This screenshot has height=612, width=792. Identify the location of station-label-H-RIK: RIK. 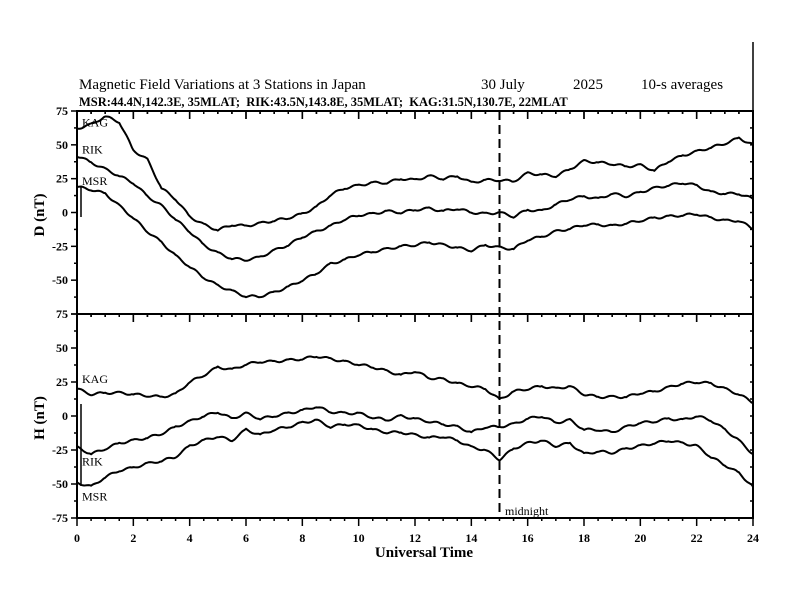
(92, 461).